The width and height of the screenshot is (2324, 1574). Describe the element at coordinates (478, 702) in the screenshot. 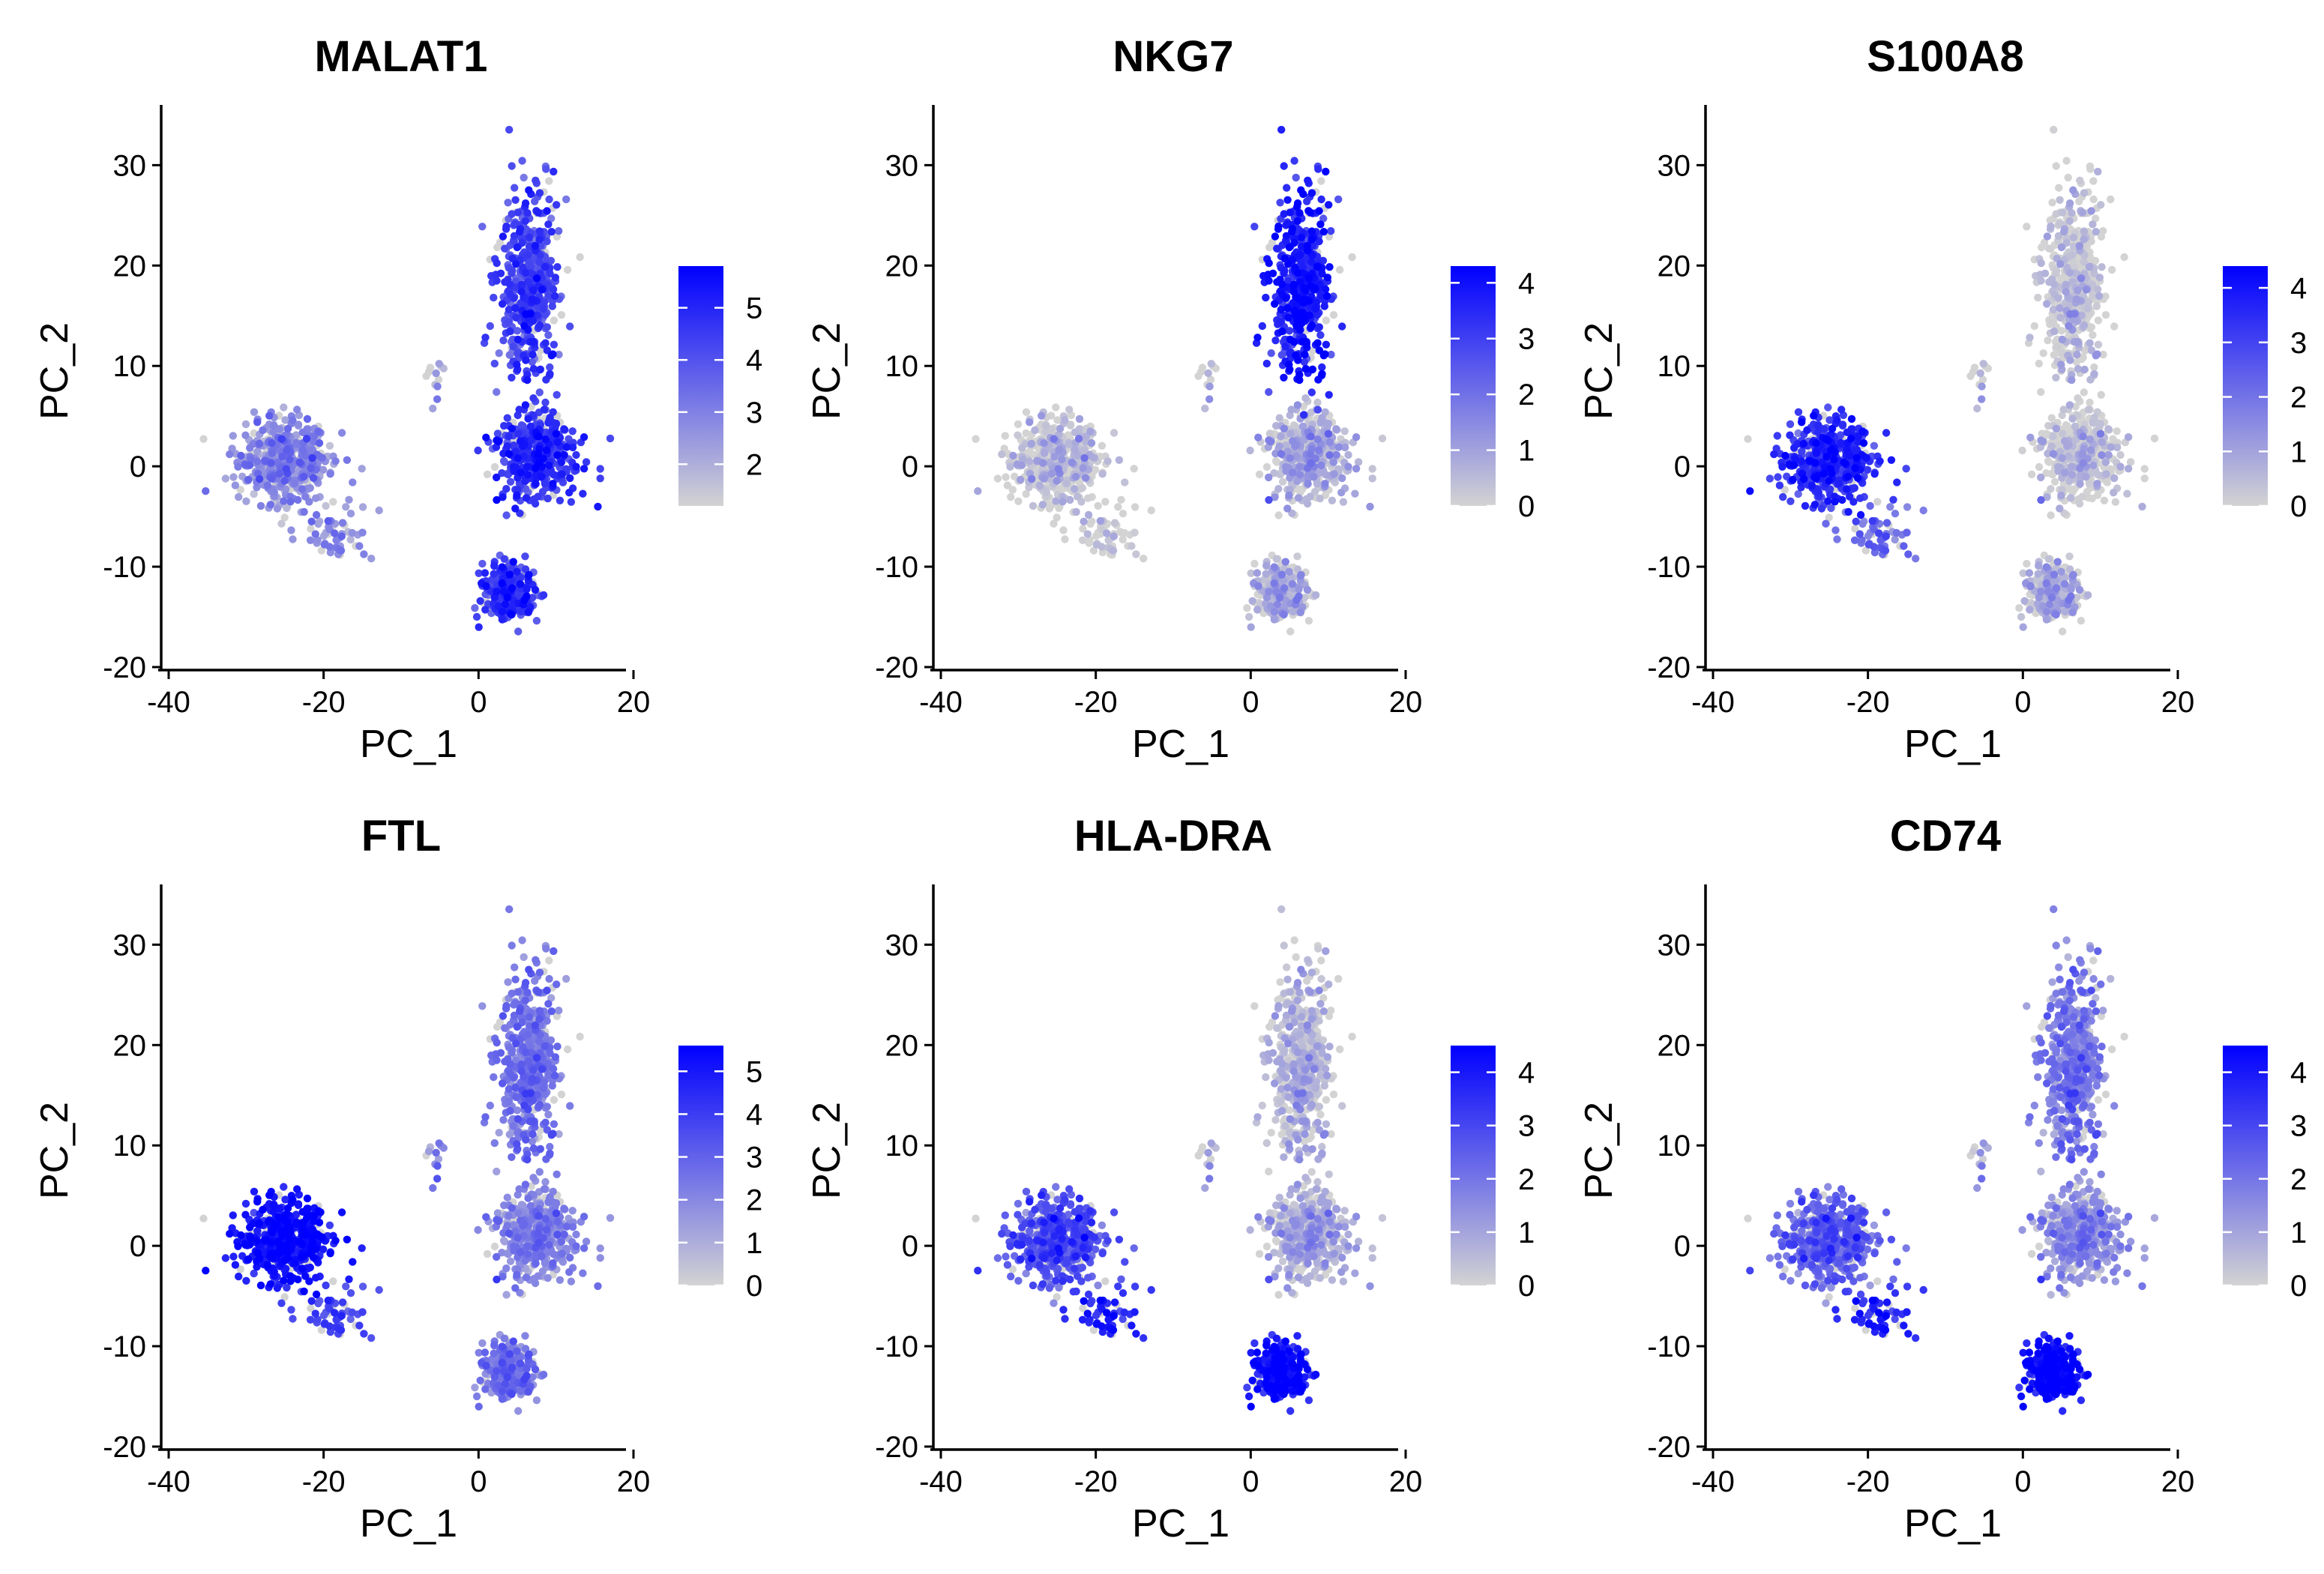

I see `x-tick-label: 0` at that location.